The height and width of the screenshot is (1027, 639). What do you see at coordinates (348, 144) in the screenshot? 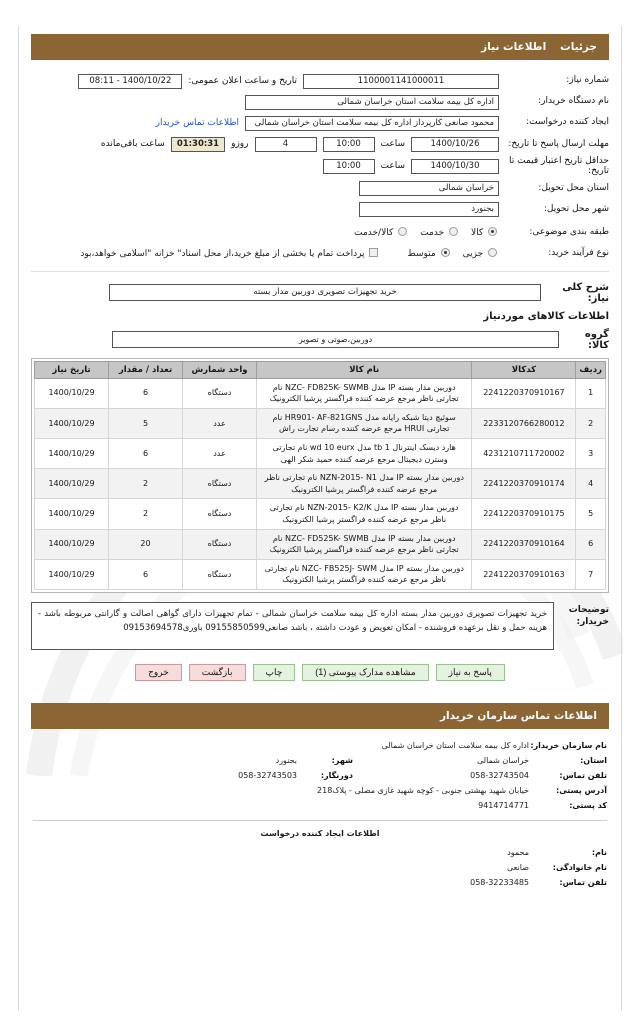
I see `value-deadline-time: 10:00` at bounding box center [348, 144].